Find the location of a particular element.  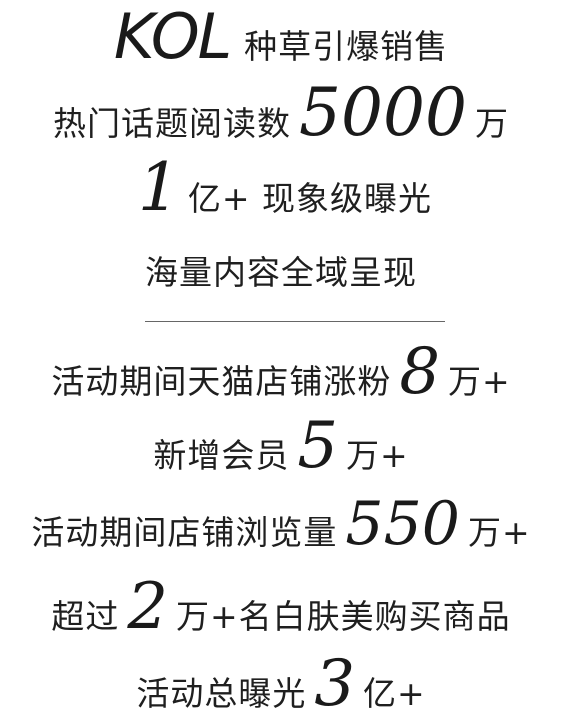

line-tmall-followers: 活动期间天猫店铺涨粉 8 万+ is located at coordinates (281, 372).